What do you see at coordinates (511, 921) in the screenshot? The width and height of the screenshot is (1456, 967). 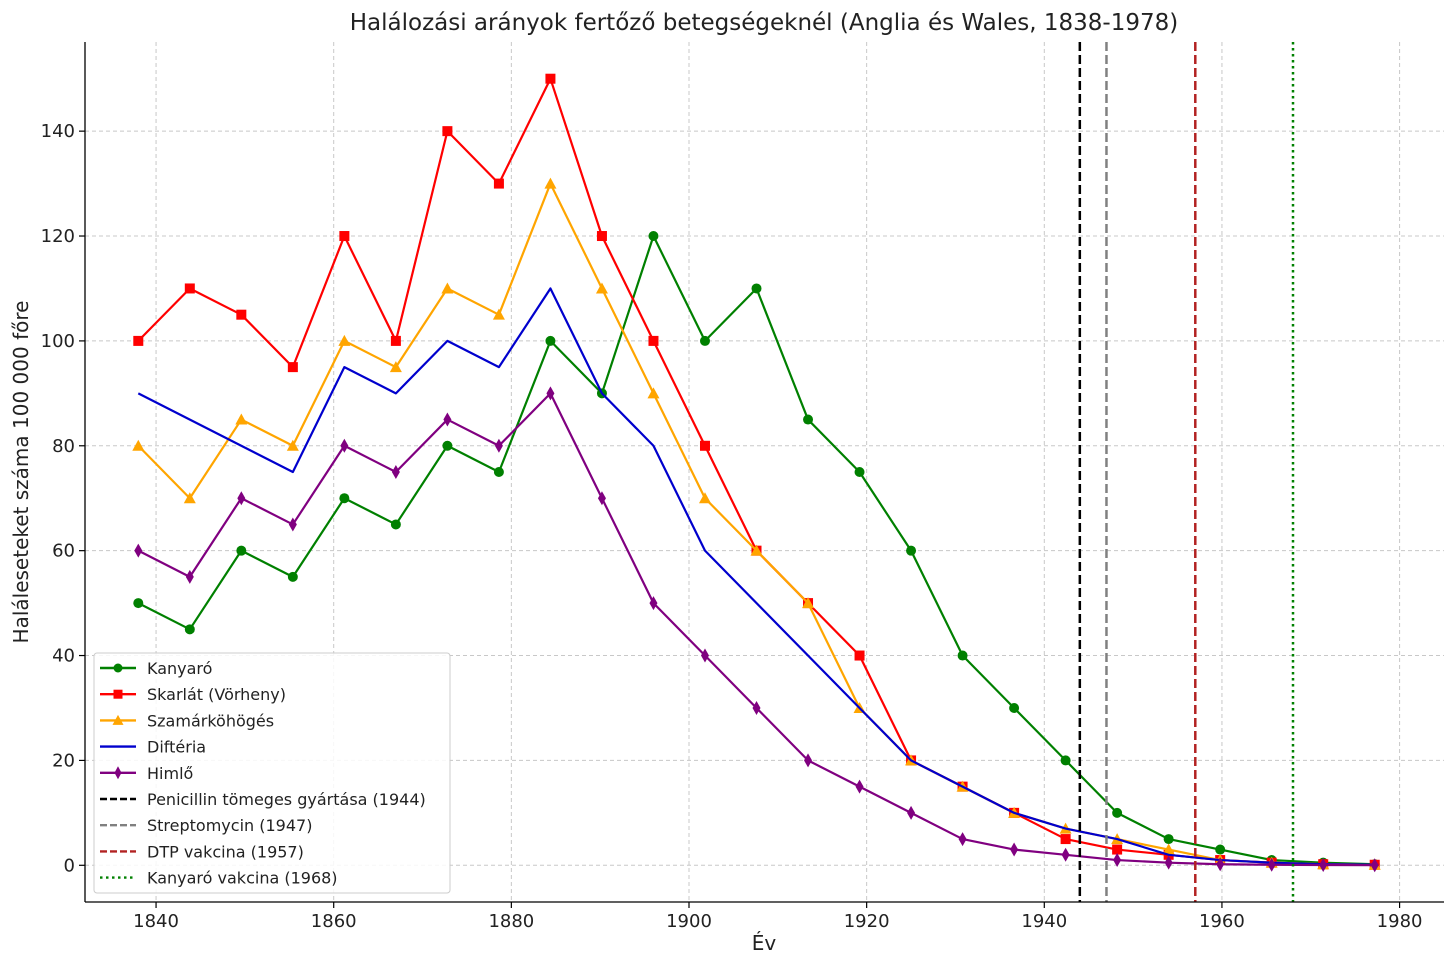 I see `x-tick-label: 1880` at bounding box center [511, 921].